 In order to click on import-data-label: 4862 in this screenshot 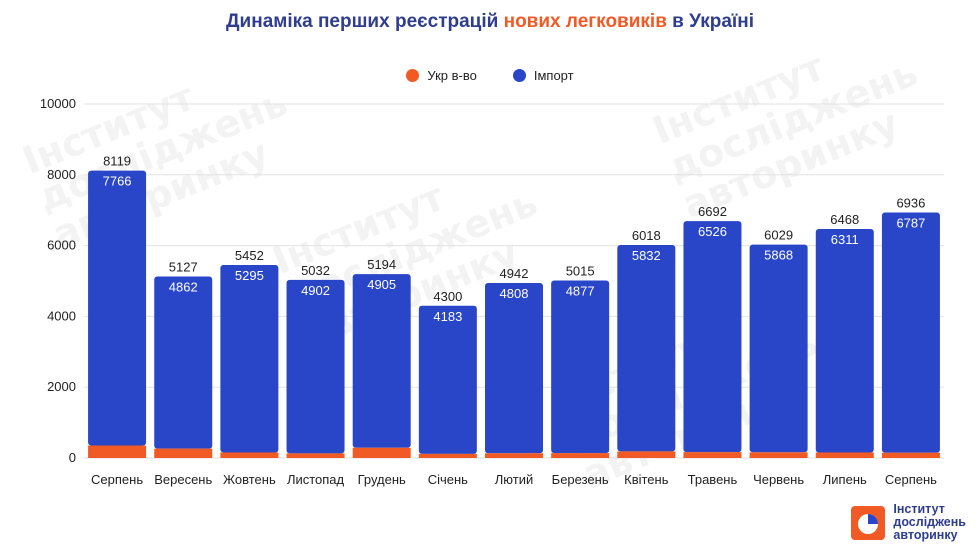, I will do `click(183, 287)`.